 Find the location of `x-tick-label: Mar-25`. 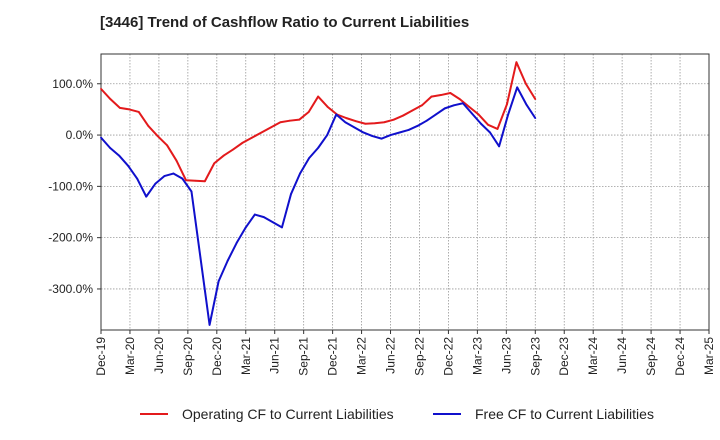

x-tick-label: Mar-25 is located at coordinates (709, 356).